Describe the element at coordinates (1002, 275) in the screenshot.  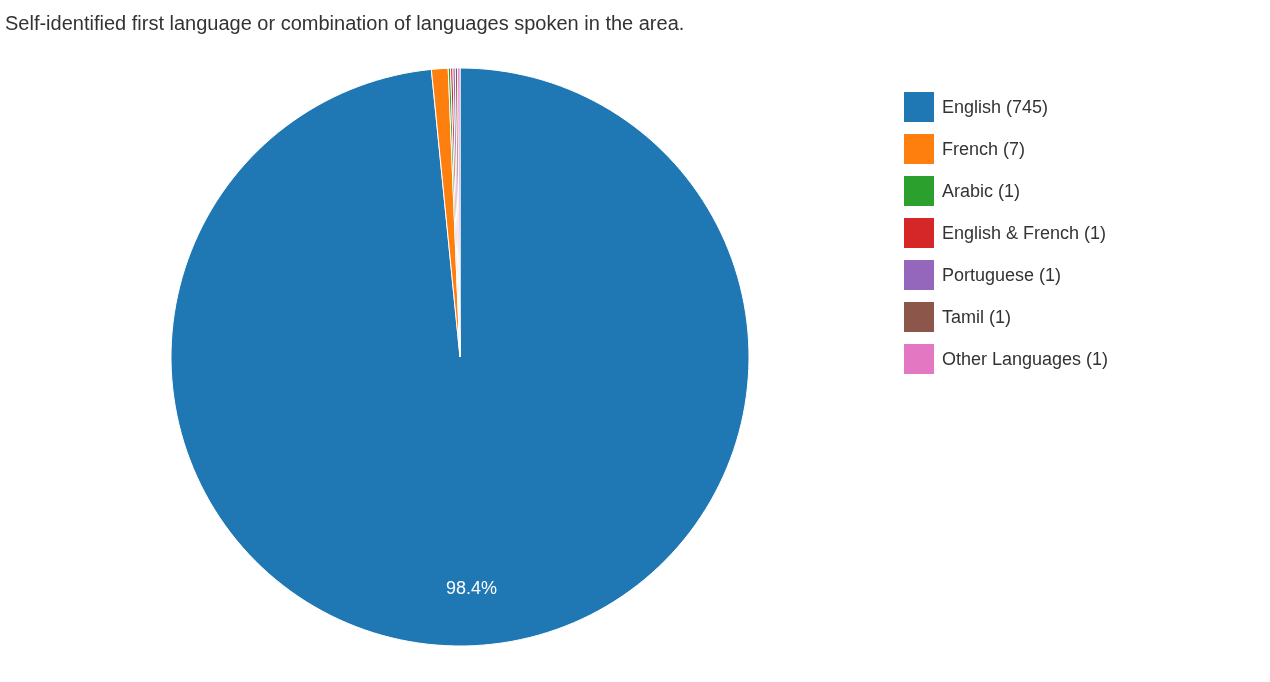
I see `legend-label: Portuguese (1)` at that location.